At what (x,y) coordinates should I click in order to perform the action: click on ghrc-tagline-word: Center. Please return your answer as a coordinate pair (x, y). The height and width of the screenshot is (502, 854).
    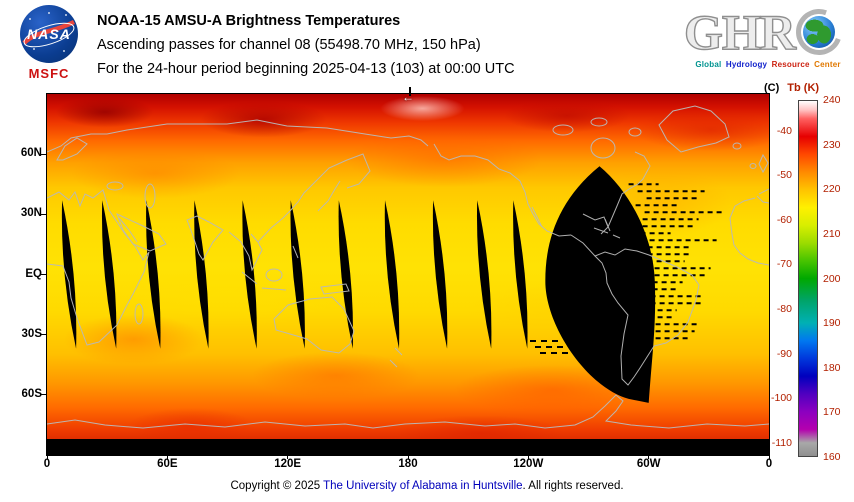
    Looking at the image, I should click on (827, 64).